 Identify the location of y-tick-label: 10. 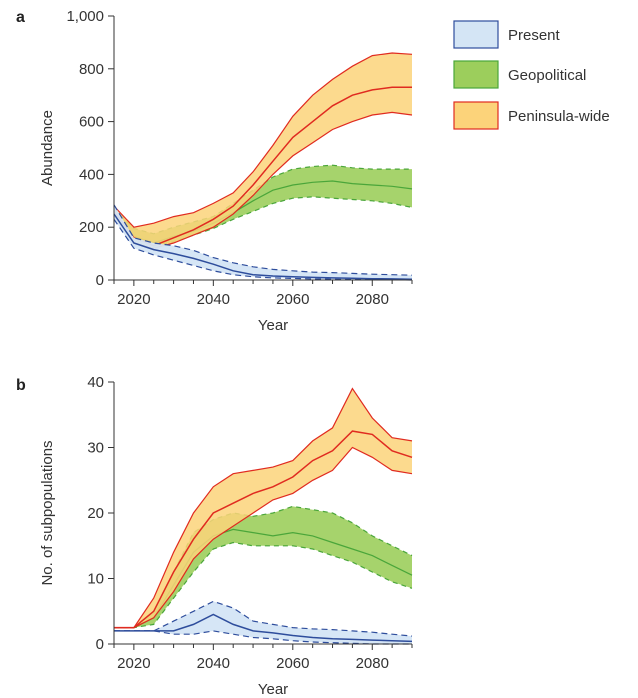
(95, 579).